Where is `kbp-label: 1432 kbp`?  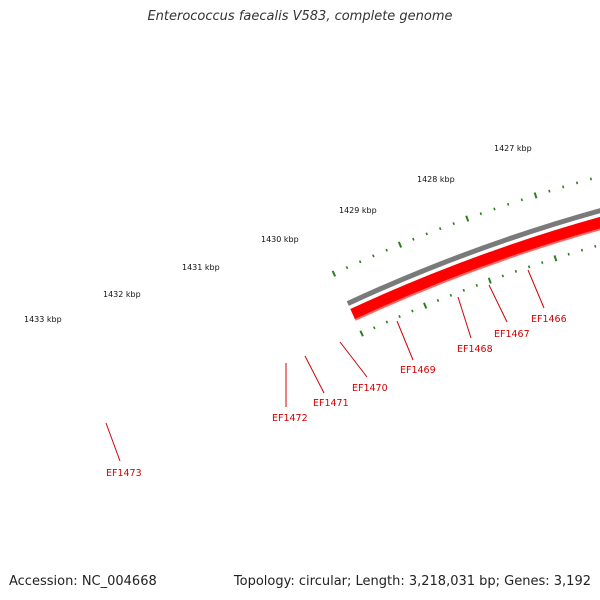 kbp-label: 1432 kbp is located at coordinates (122, 294).